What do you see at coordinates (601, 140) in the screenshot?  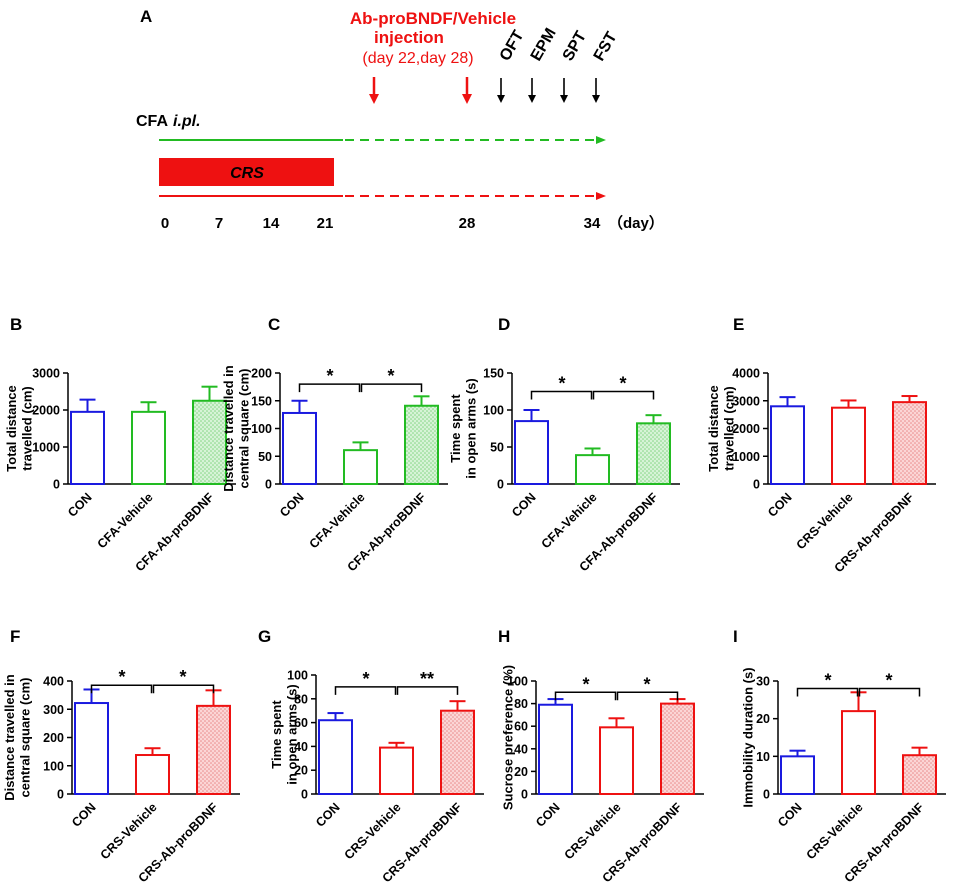 I see `cfa-arrowhead` at bounding box center [601, 140].